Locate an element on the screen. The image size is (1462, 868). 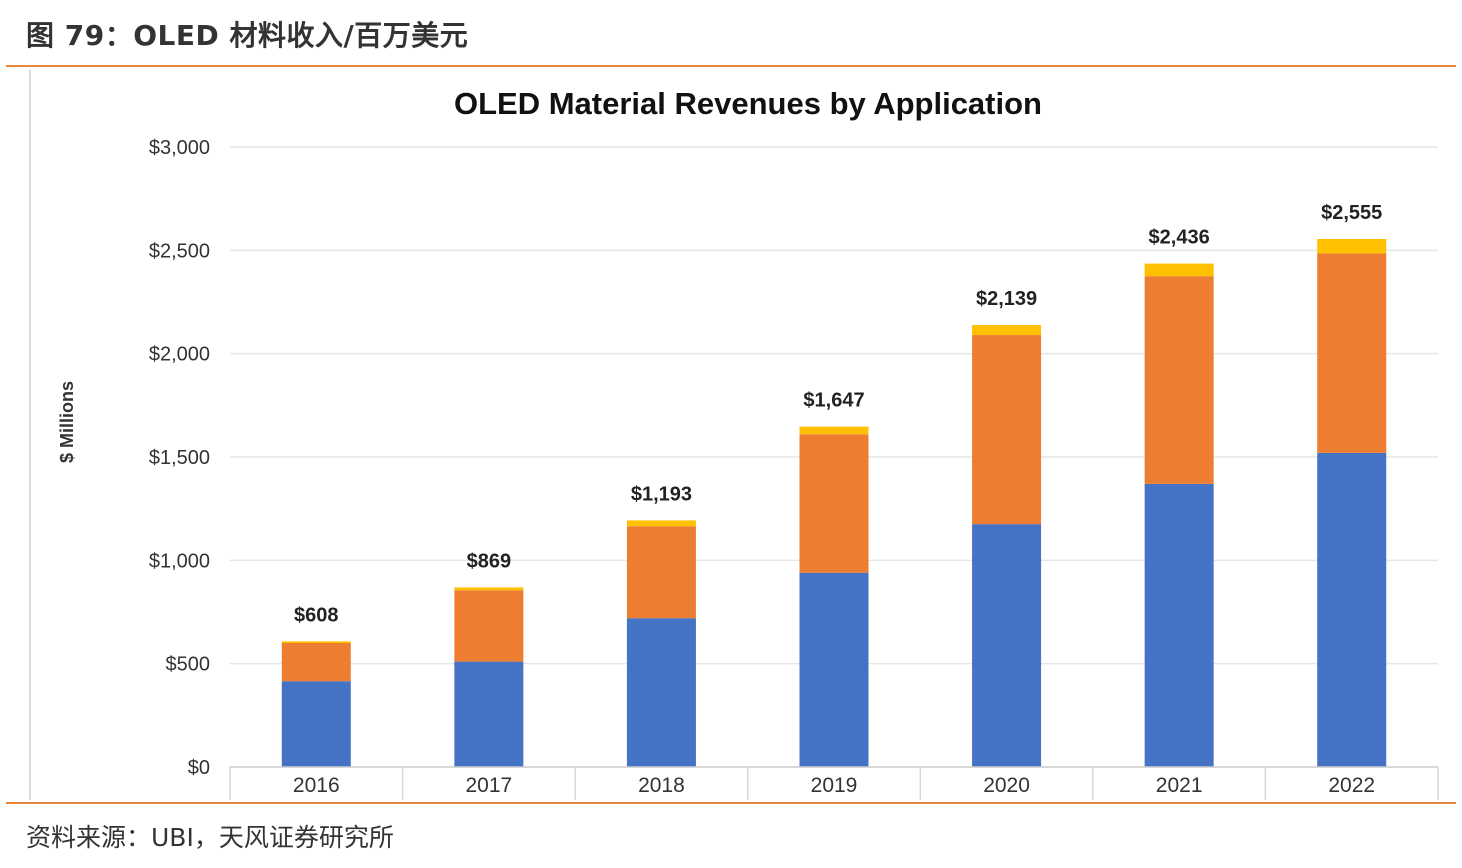
chart-title: OLED Material Revenues by Application is located at coordinates (748, 103).